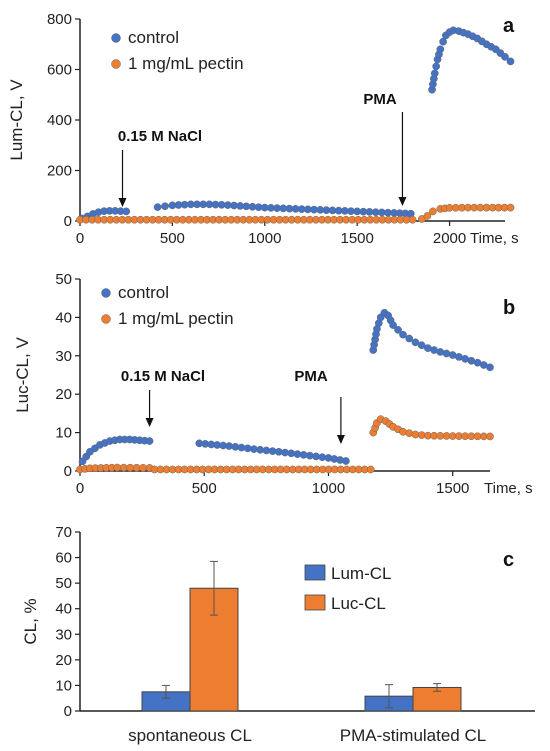  I want to click on panel-a-x-tick-label: 1000, so click(264, 238).